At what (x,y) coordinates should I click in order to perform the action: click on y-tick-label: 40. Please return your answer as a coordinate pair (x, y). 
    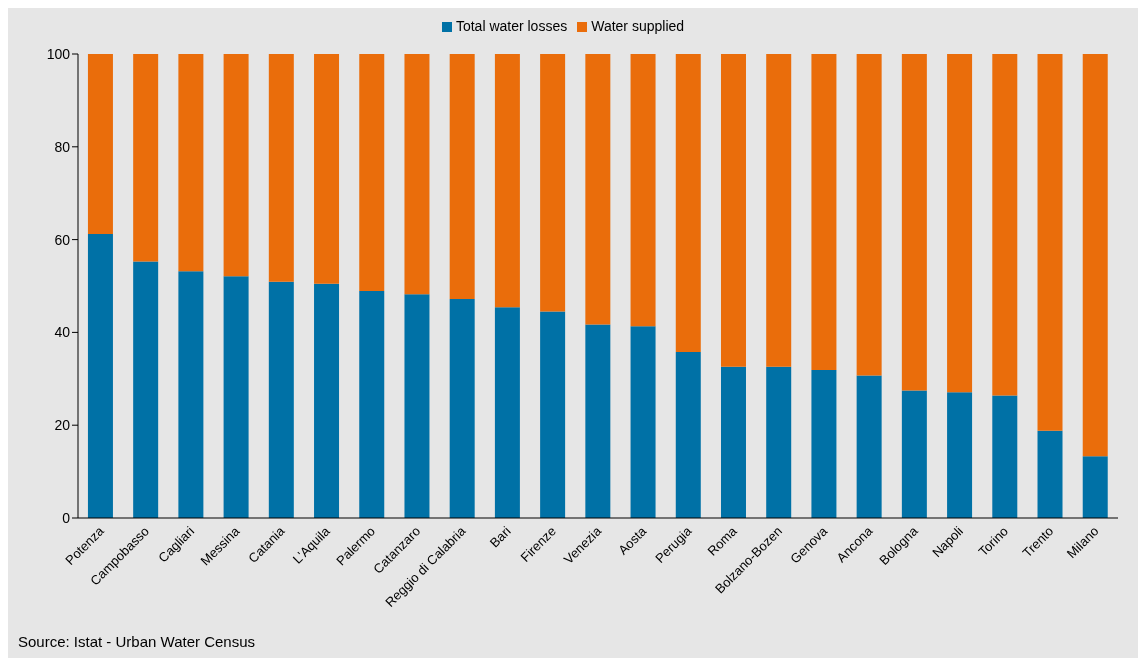
    Looking at the image, I should click on (62, 332).